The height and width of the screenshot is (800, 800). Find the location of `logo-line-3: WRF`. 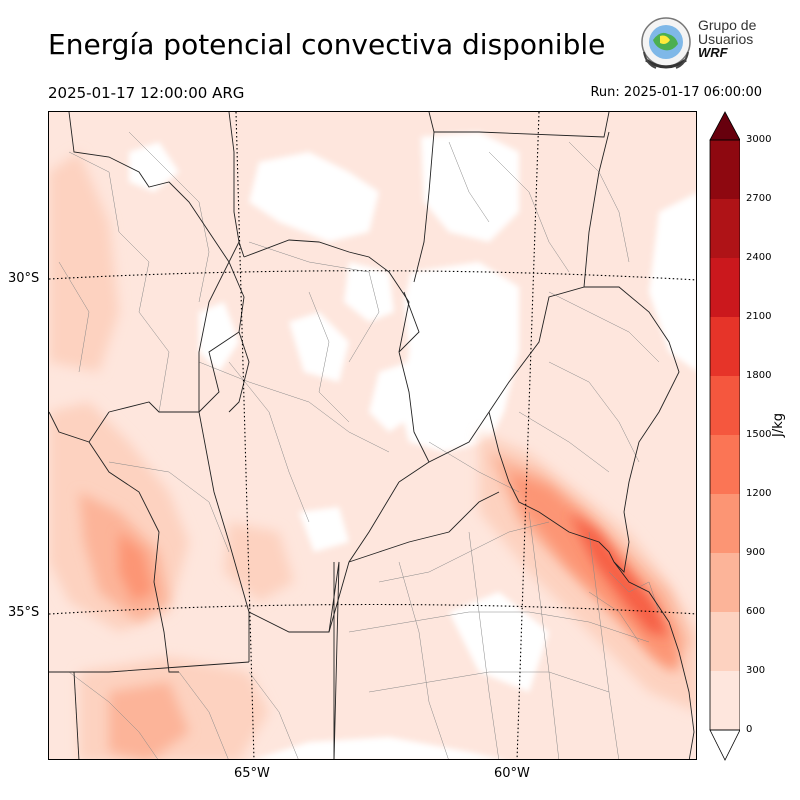

logo-line-3: WRF is located at coordinates (713, 52).